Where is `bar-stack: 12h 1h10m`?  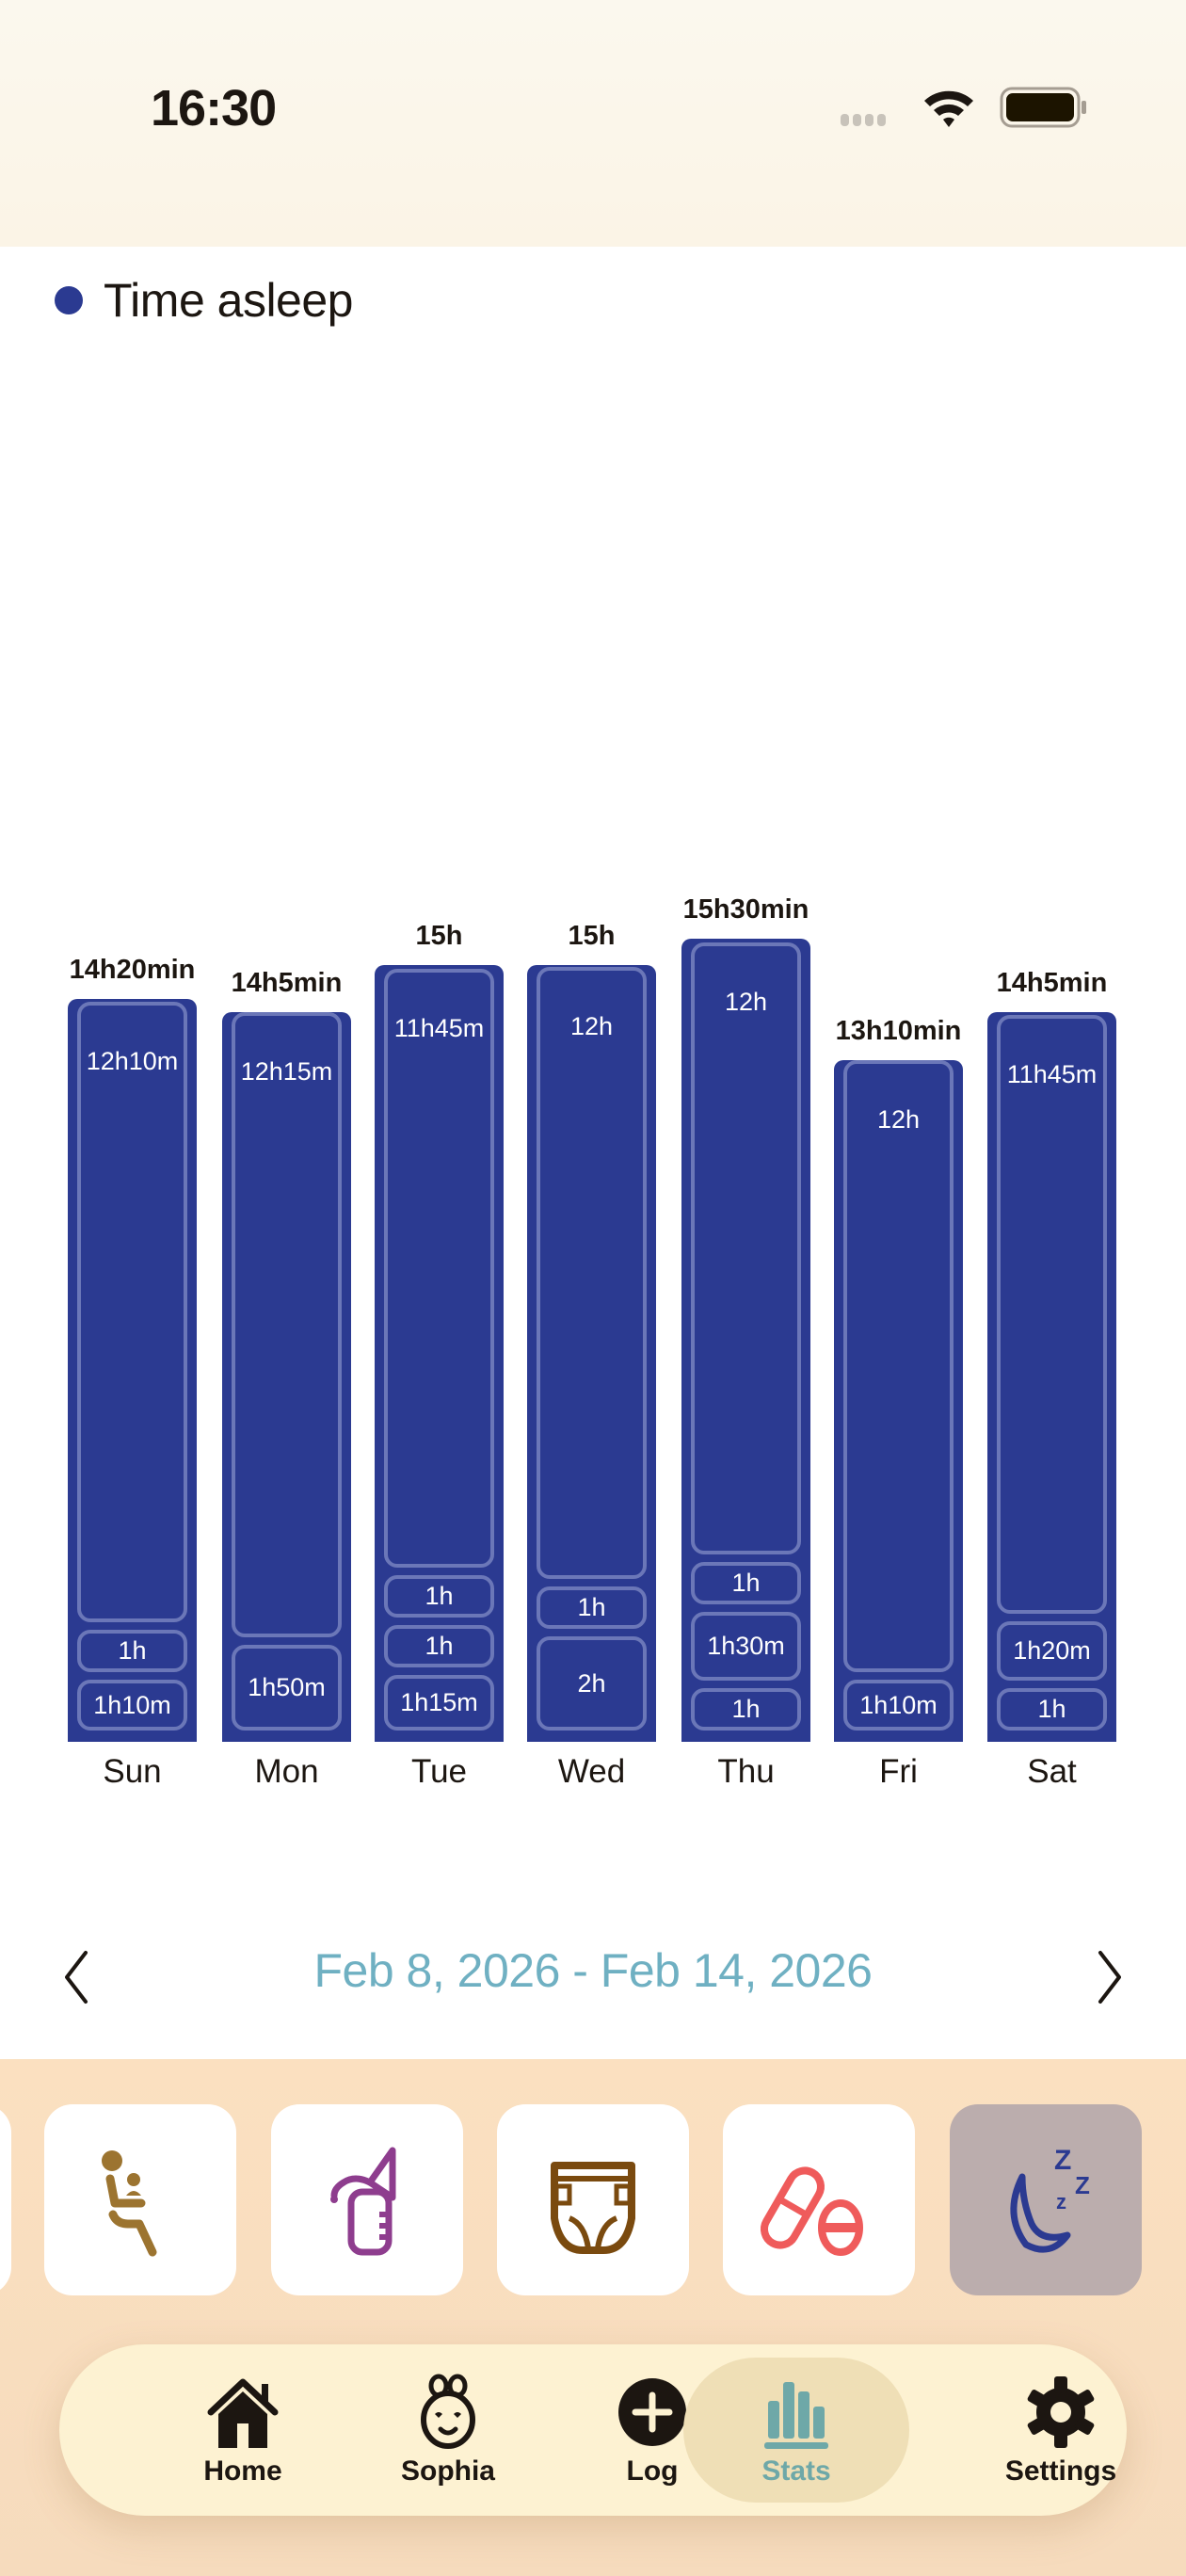 bar-stack: 12h 1h10m is located at coordinates (898, 1401).